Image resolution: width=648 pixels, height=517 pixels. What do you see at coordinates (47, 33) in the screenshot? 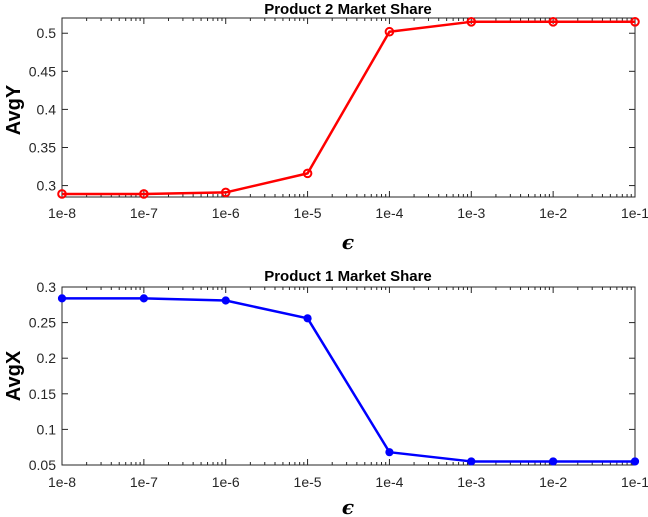
I see `y-tick-label: 0.5` at bounding box center [47, 33].